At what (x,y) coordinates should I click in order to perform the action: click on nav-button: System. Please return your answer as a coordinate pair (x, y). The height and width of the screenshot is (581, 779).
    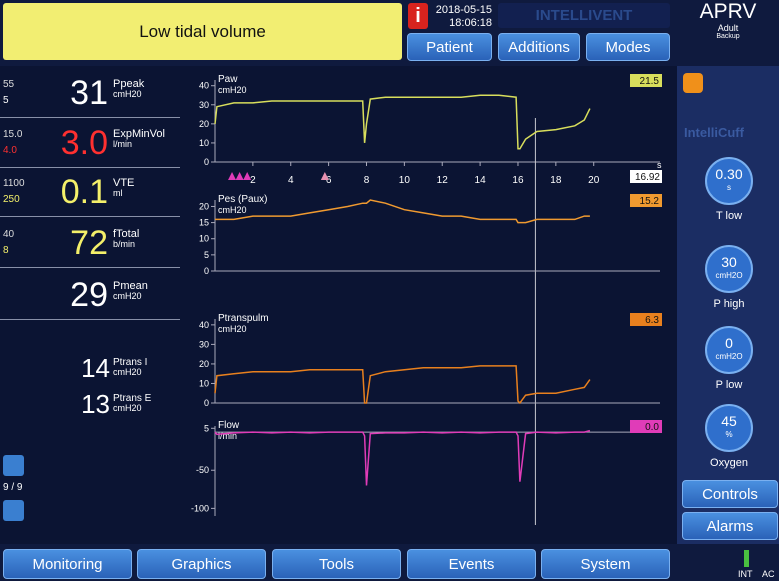
    Looking at the image, I should click on (605, 564).